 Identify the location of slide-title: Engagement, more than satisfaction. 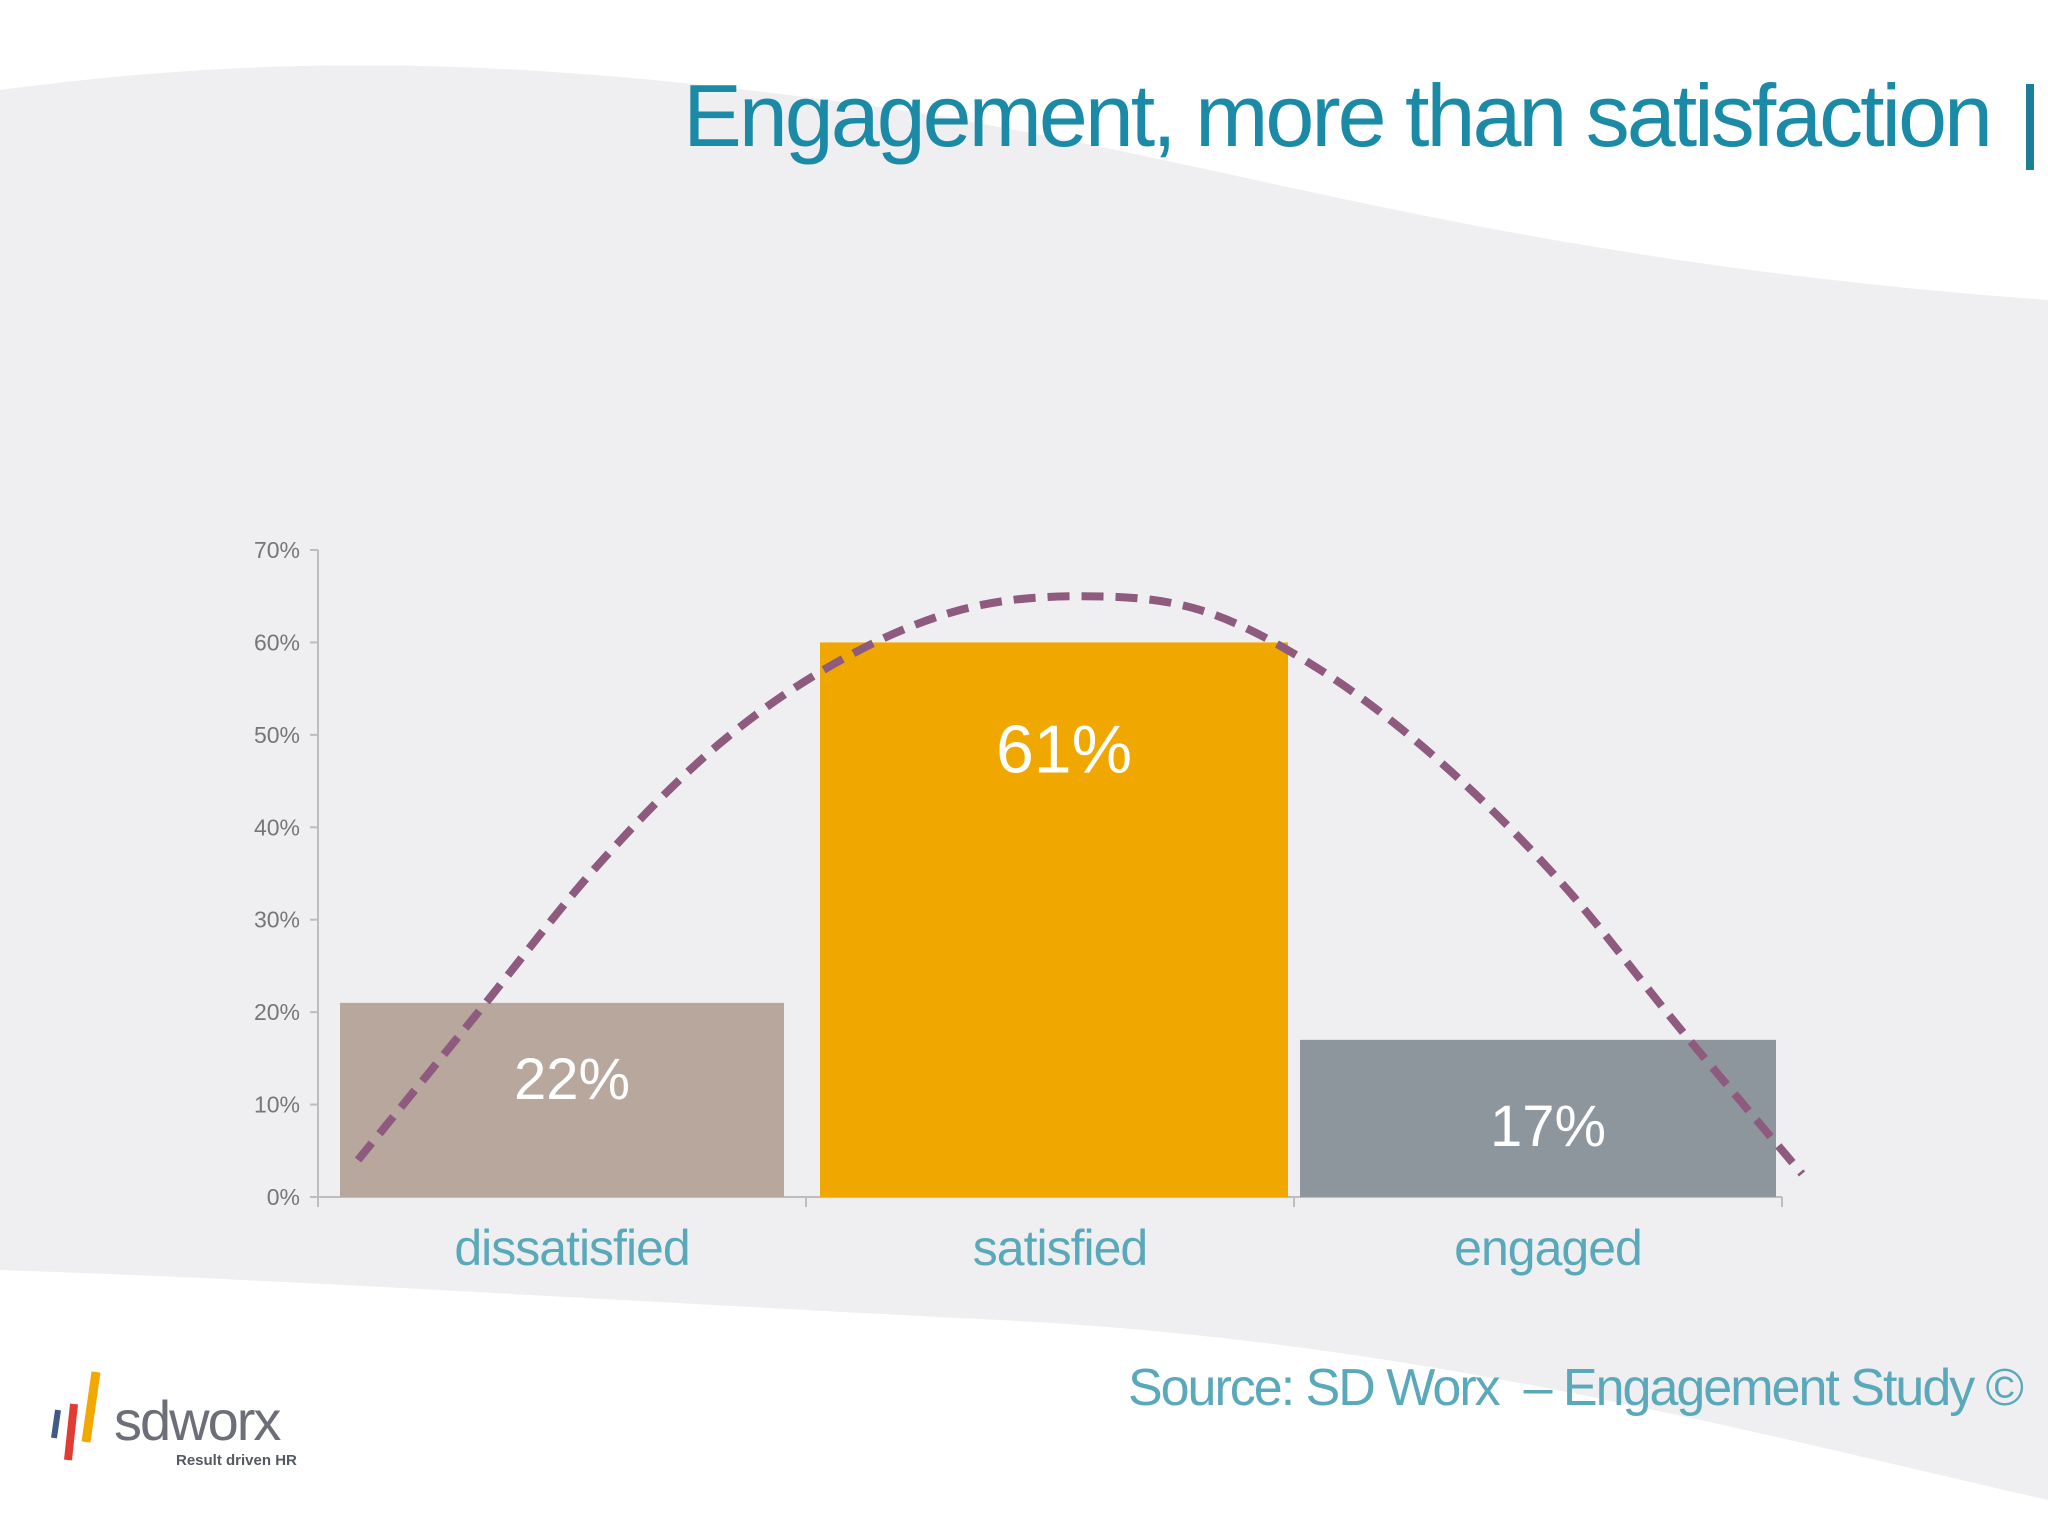
(1338, 115).